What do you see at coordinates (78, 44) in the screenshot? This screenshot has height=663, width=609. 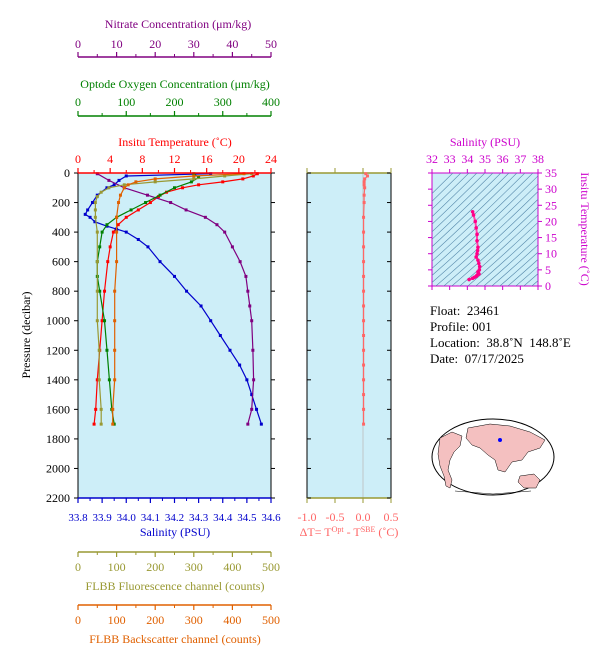 I see `nitrate-tick-label: 0` at bounding box center [78, 44].